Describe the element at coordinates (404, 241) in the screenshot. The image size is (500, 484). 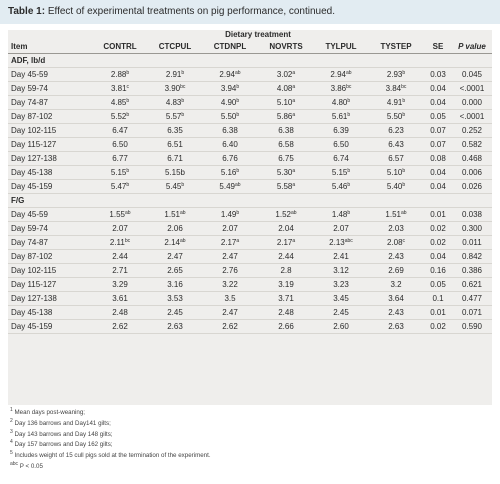
I see `significance-superscript: c` at that location.